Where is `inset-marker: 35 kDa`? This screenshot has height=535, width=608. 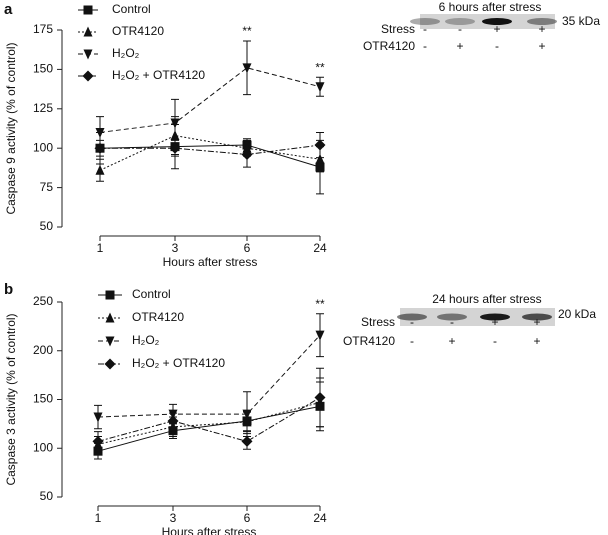
inset-marker: 35 kDa is located at coordinates (581, 21).